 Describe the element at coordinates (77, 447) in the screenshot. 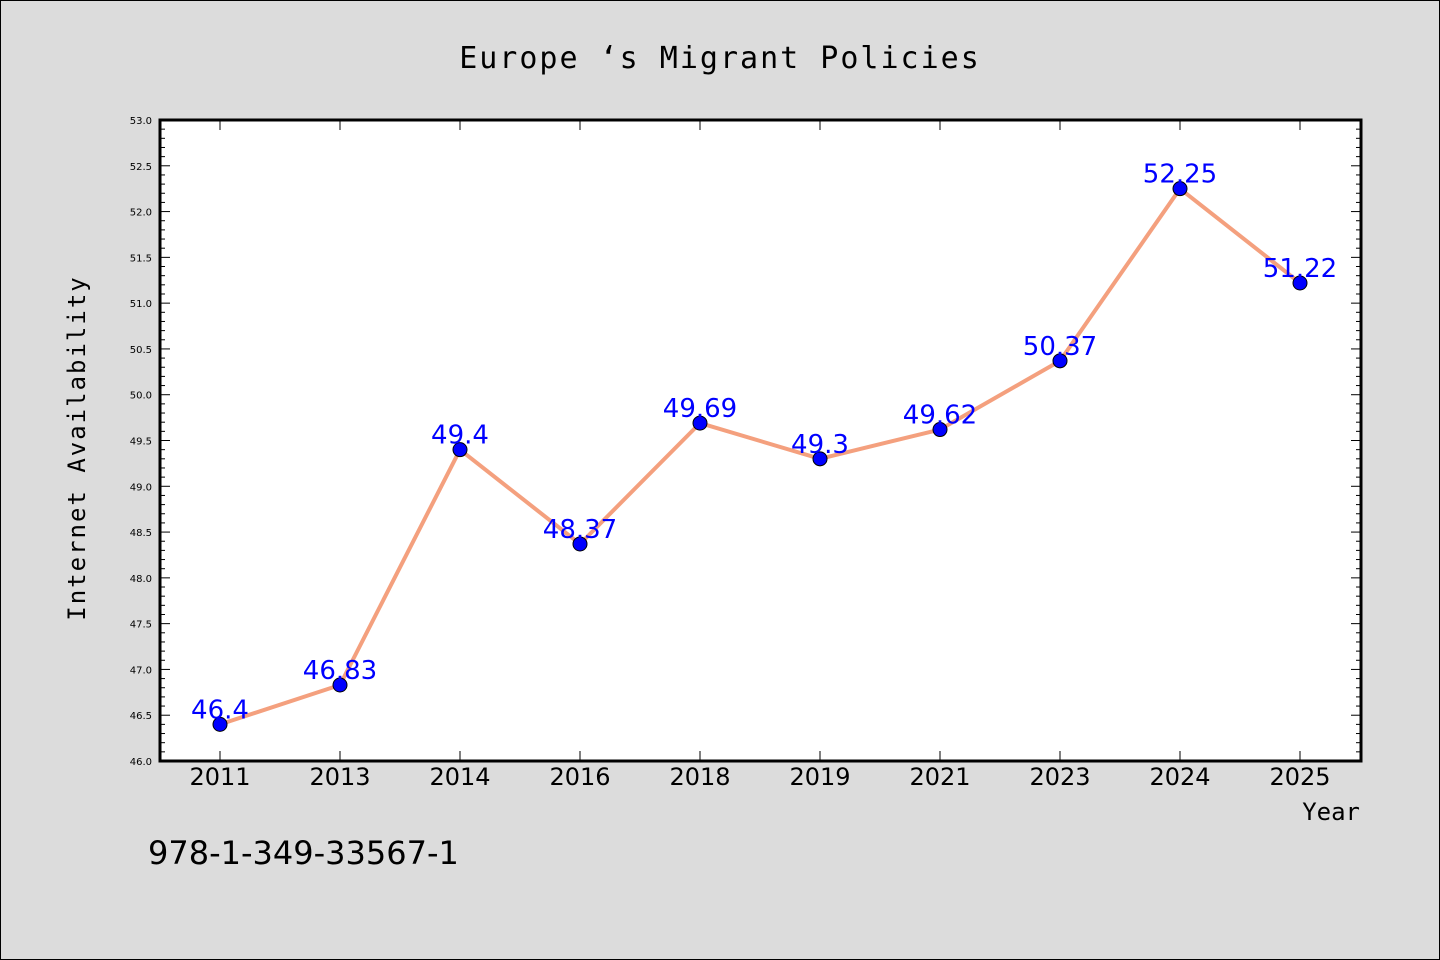

I see `y-axis-label: Internet Availability` at that location.